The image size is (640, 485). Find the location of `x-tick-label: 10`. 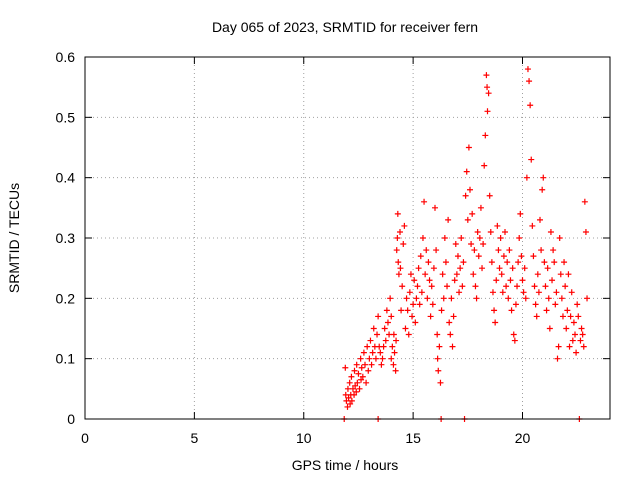

x-tick-label: 10 is located at coordinates (304, 438).